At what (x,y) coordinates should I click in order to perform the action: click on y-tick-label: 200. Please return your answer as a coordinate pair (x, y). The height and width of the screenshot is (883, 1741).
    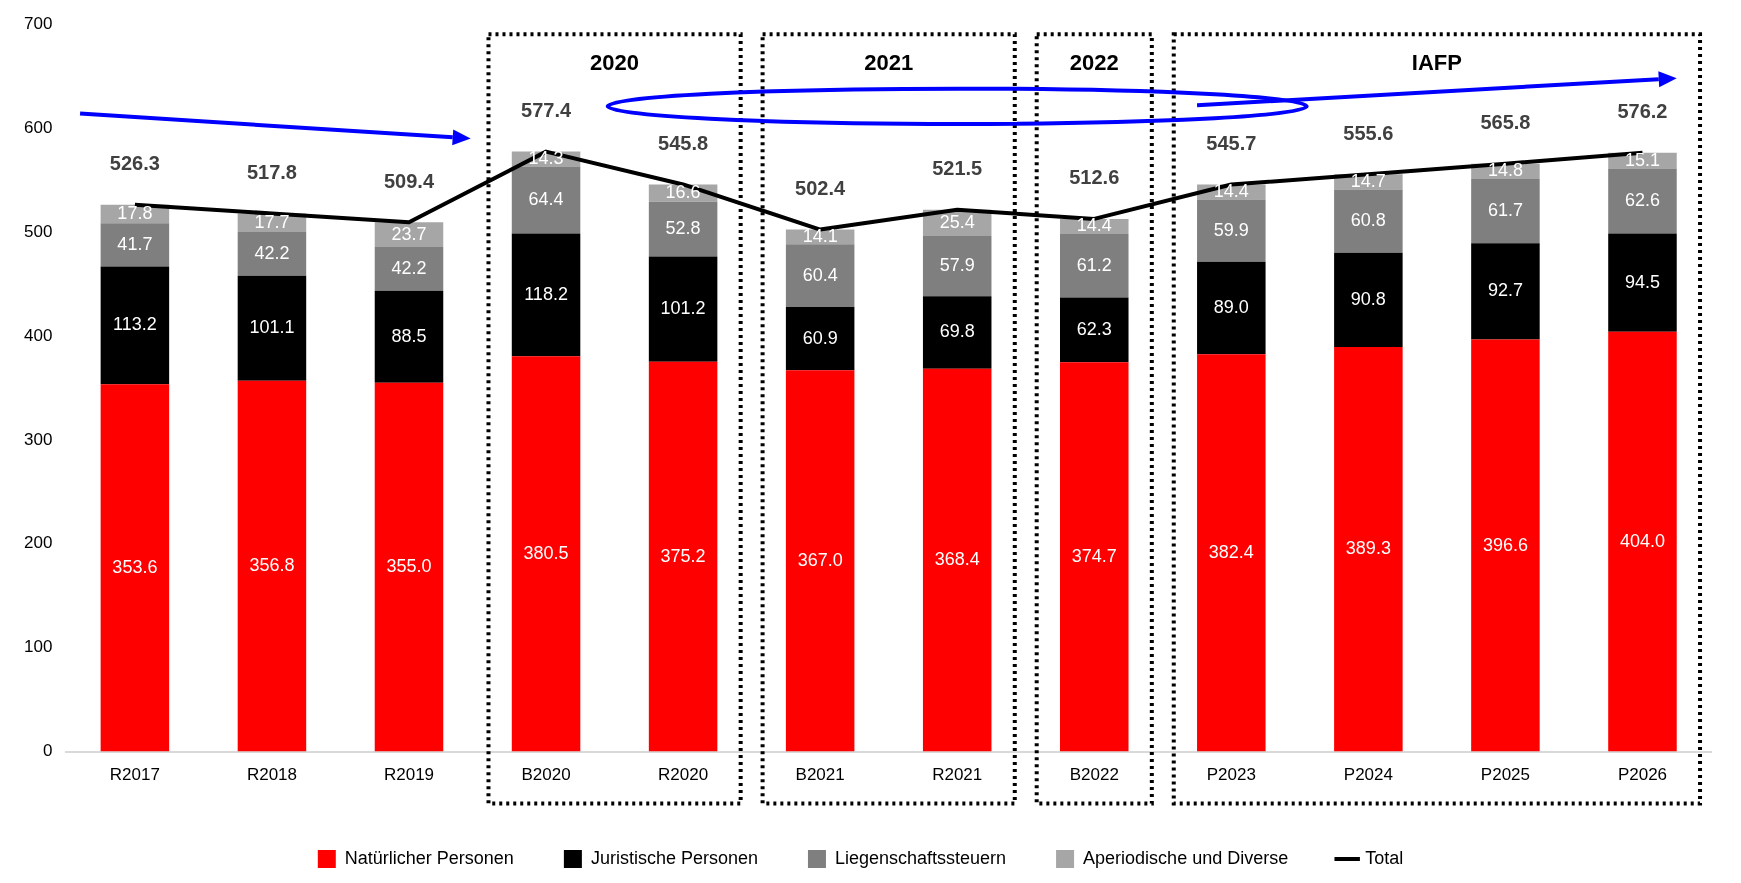
    Looking at the image, I should click on (38, 543).